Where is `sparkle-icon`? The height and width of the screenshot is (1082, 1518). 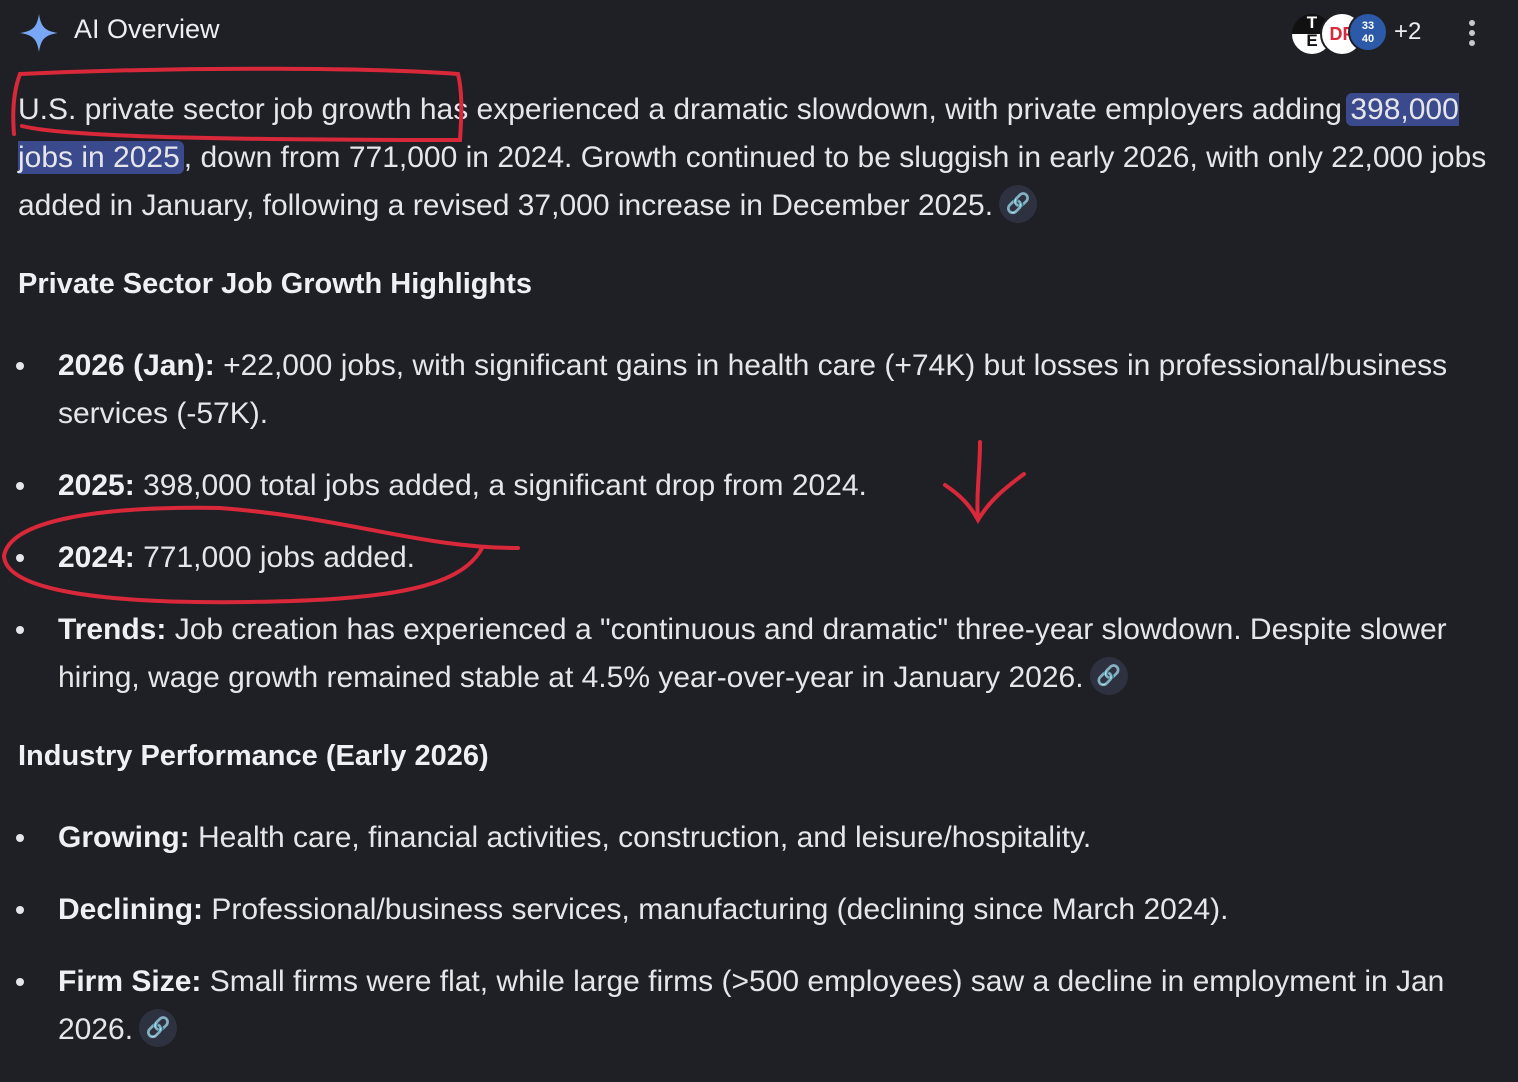
sparkle-icon is located at coordinates (39, 33).